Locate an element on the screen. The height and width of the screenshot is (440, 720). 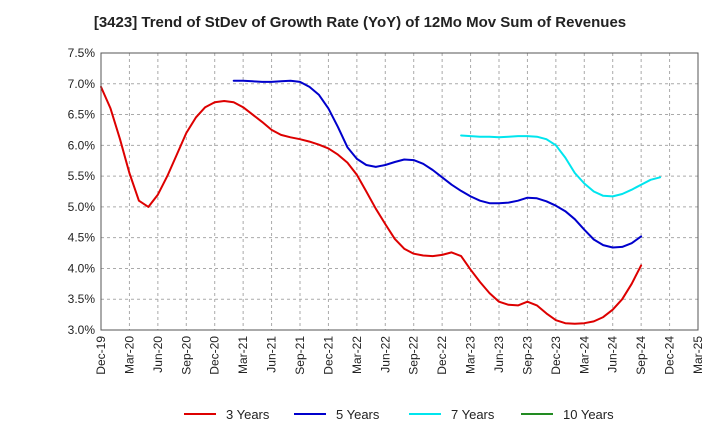
y-tick-label: 4.5% is located at coordinates (82, 238).